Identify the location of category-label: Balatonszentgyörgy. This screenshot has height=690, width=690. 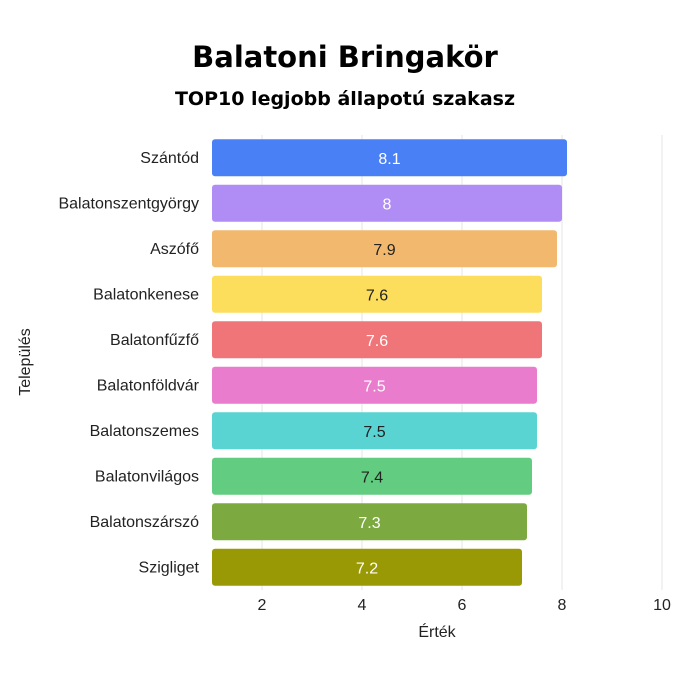
(128, 203).